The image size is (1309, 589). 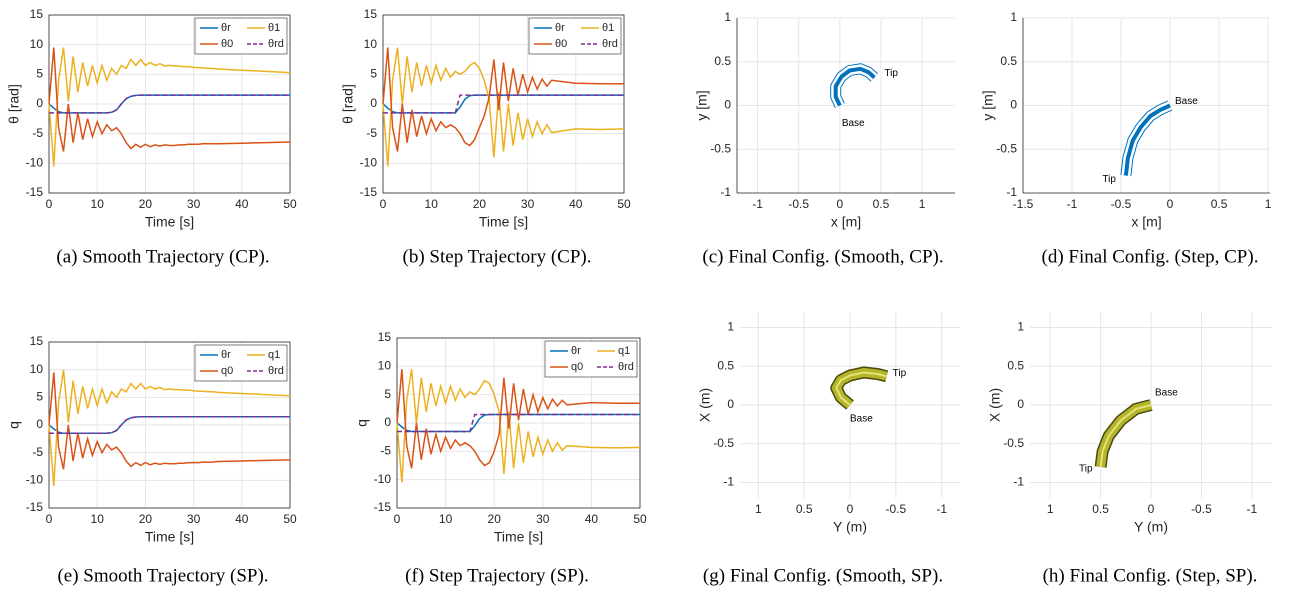 What do you see at coordinates (543, 519) in the screenshot?
I see `x-tick-label: 30` at bounding box center [543, 519].